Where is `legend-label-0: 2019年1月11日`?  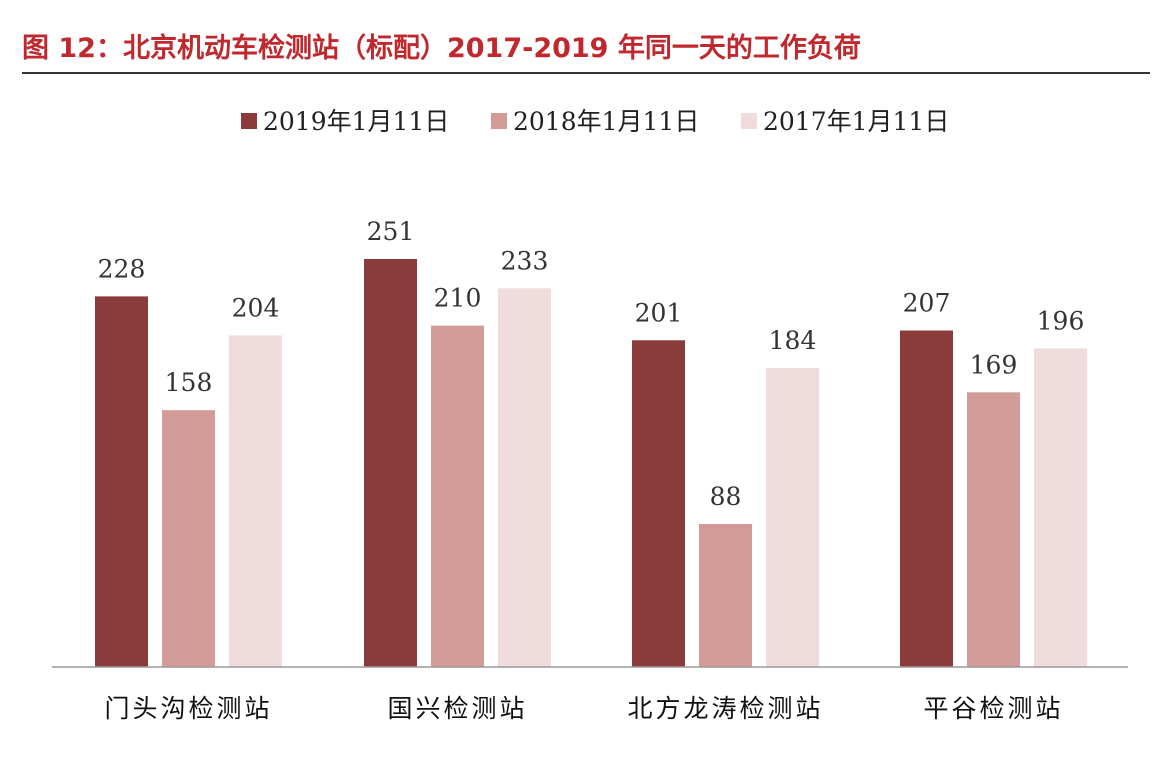 legend-label-0: 2019年1月11日 is located at coordinates (356, 121).